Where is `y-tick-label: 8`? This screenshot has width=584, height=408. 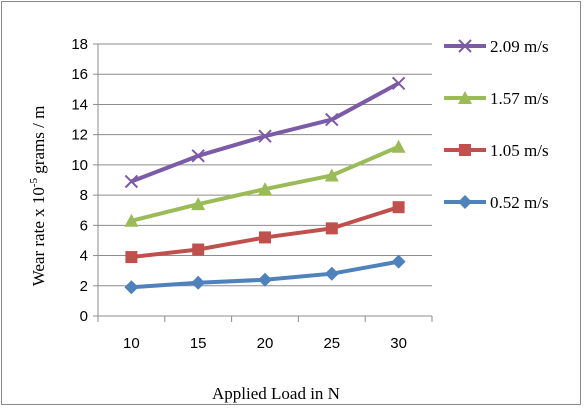
y-tick-label: 8 is located at coordinates (84, 195).